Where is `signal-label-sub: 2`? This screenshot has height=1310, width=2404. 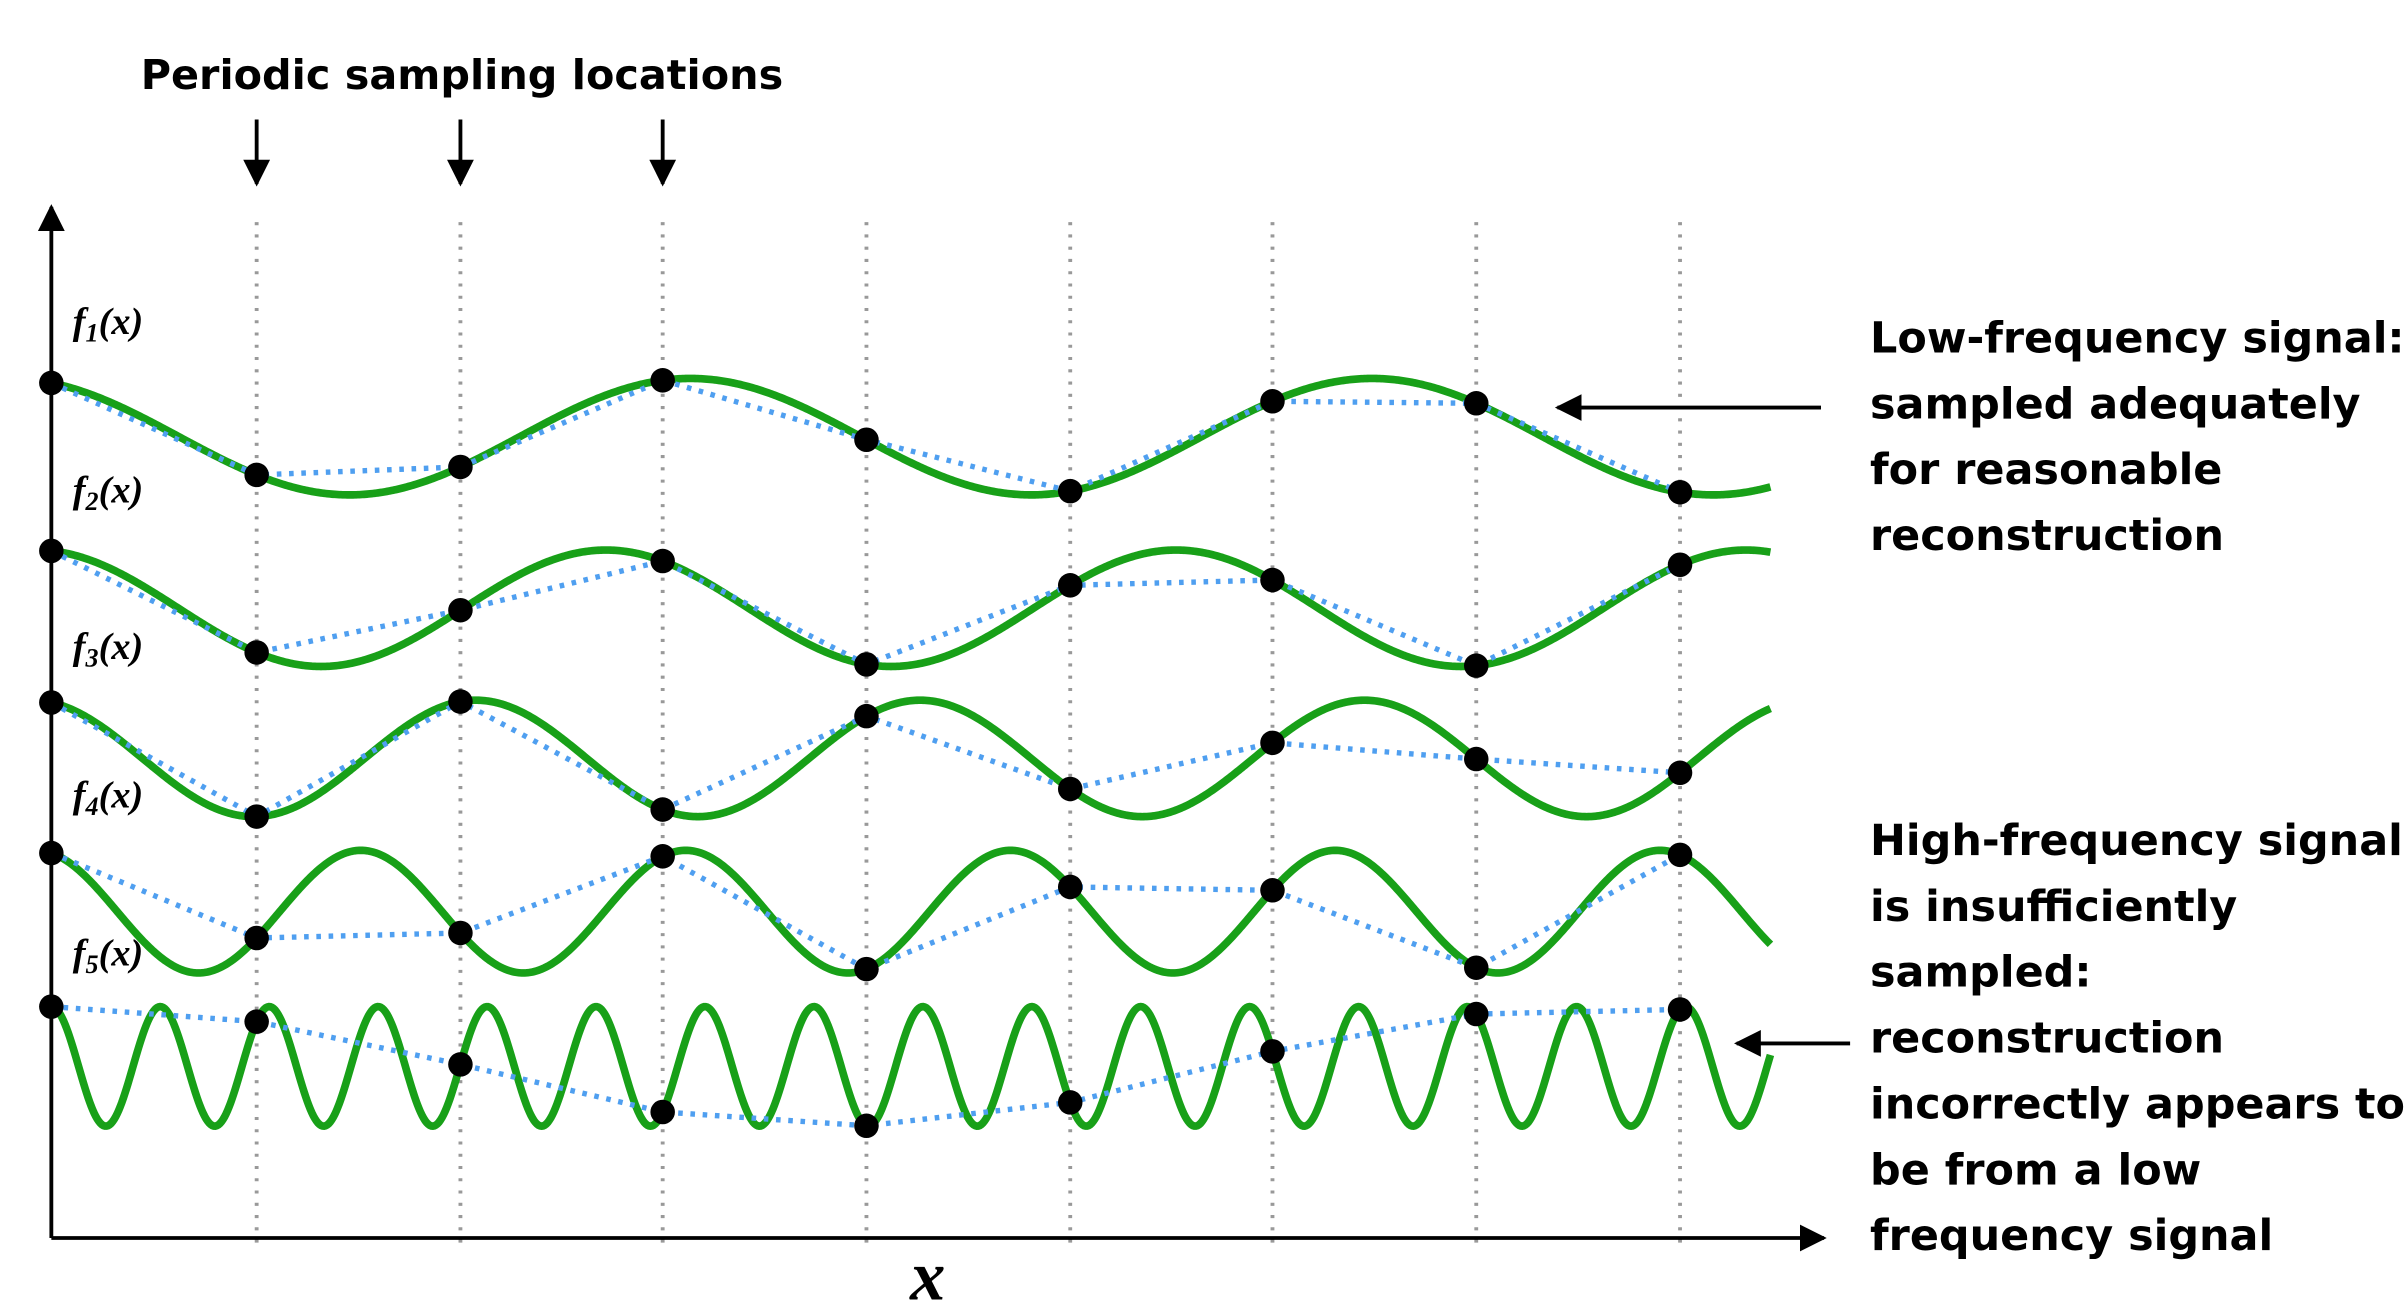 signal-label-sub: 2 is located at coordinates (92, 501).